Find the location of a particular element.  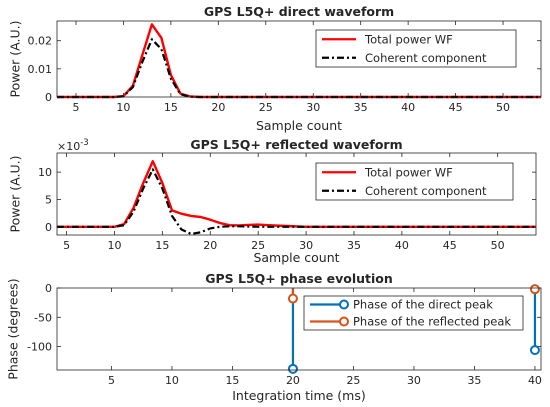

y-tick-label: 5 is located at coordinates (48, 199).